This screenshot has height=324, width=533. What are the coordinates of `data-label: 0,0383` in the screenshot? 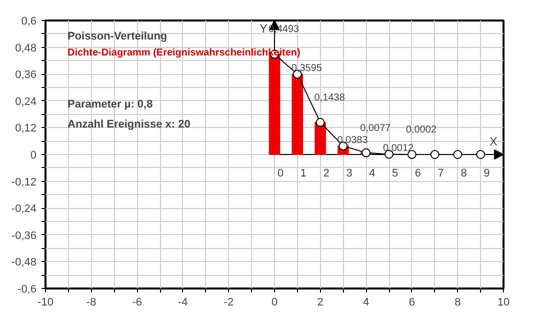 It's located at (352, 140).